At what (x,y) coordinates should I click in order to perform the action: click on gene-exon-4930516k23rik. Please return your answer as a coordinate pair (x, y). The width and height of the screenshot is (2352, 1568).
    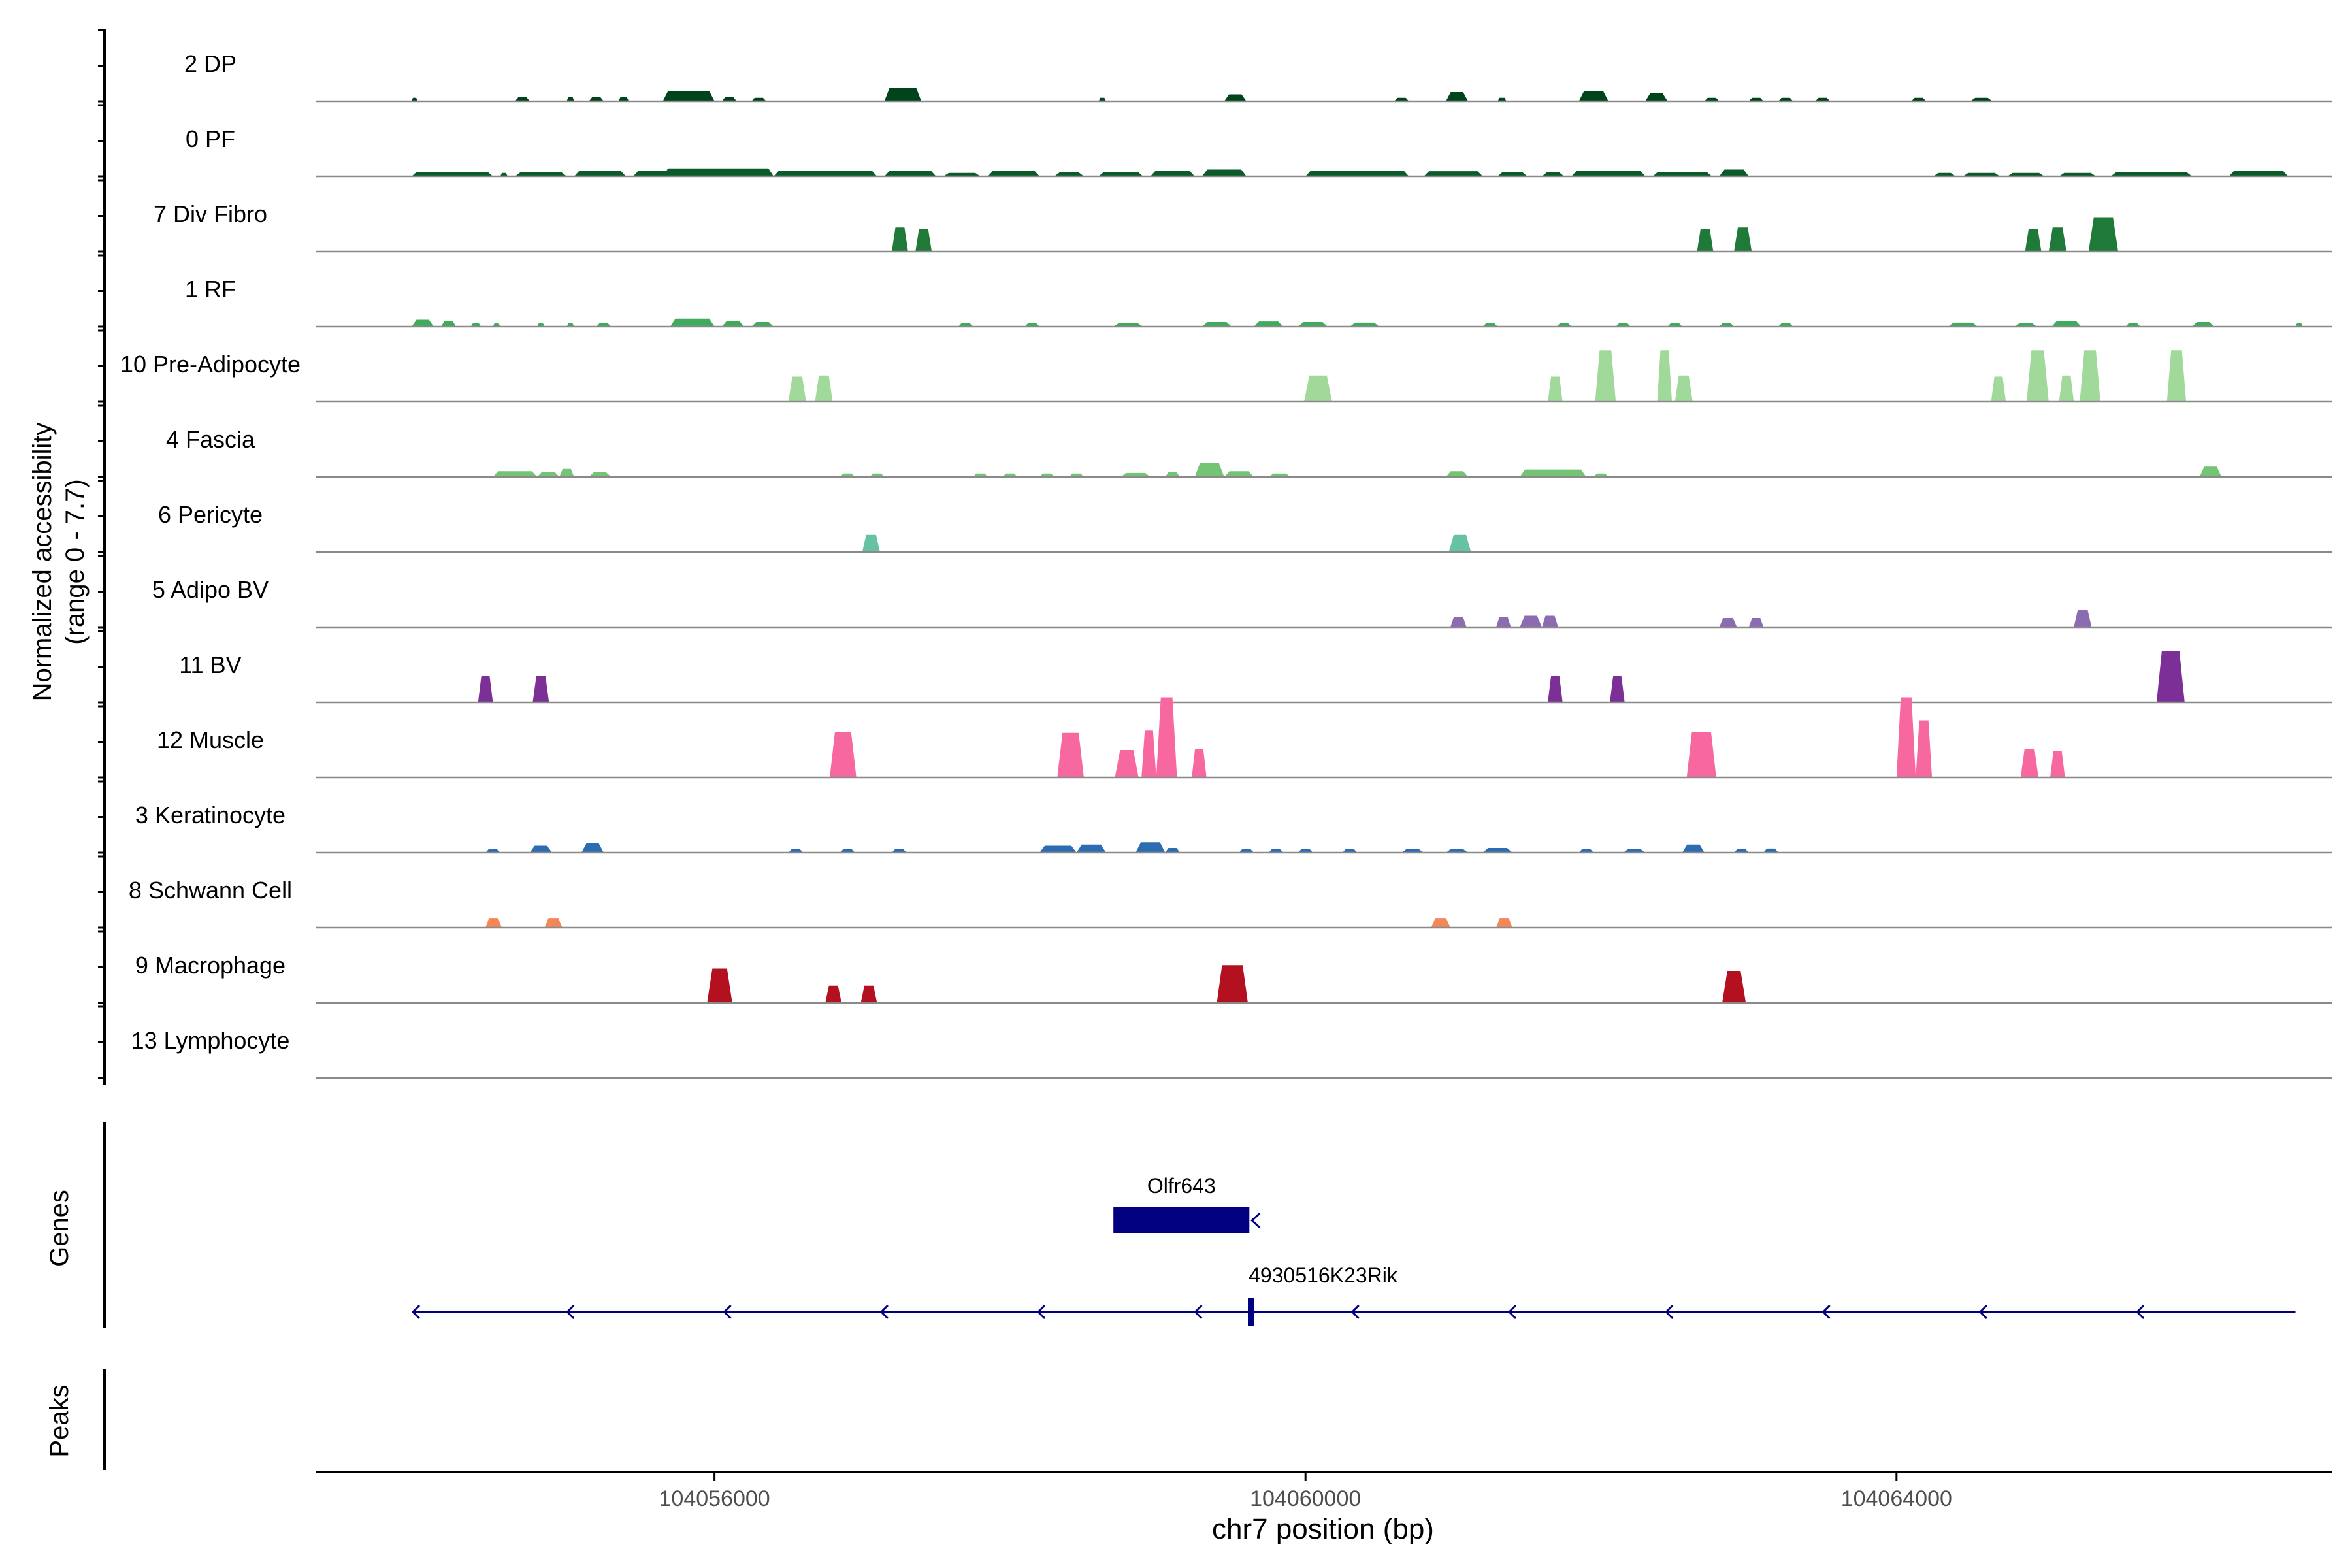
    Looking at the image, I should click on (1251, 1312).